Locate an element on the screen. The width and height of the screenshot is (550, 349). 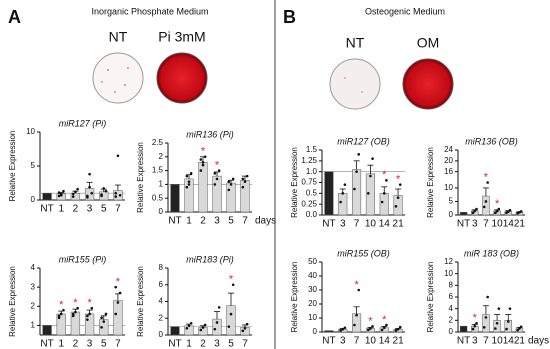
y-tick-label: 0.25 is located at coordinates (309, 203).